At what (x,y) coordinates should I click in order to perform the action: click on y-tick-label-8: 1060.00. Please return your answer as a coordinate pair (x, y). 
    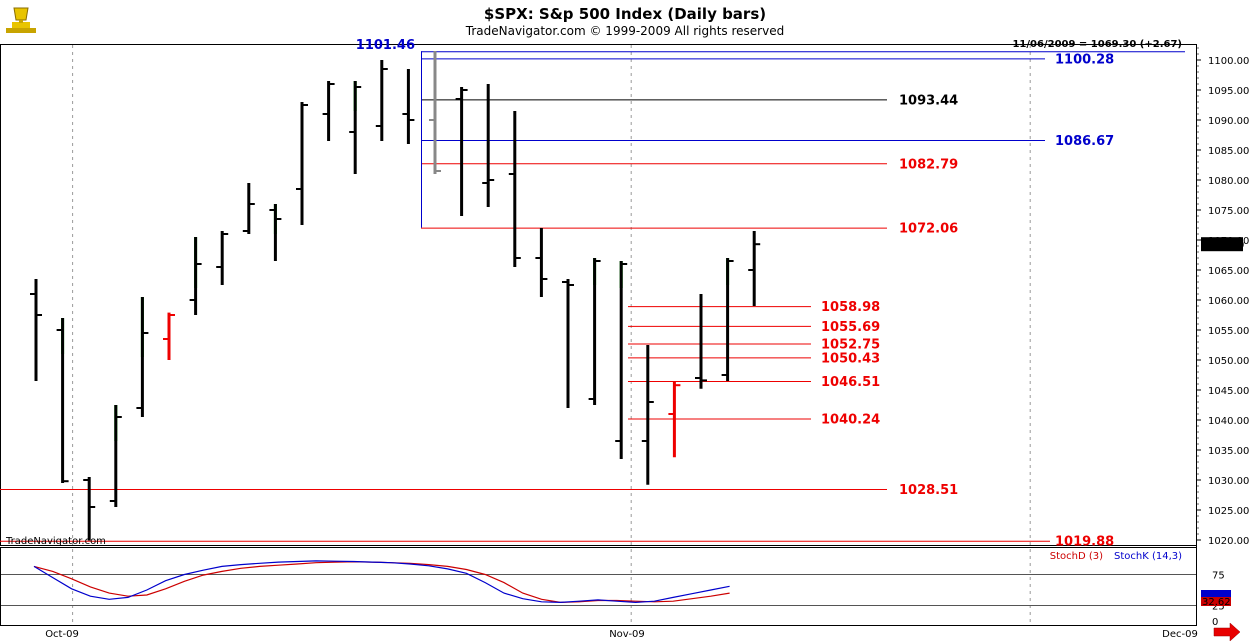
    Looking at the image, I should click on (1228, 301).